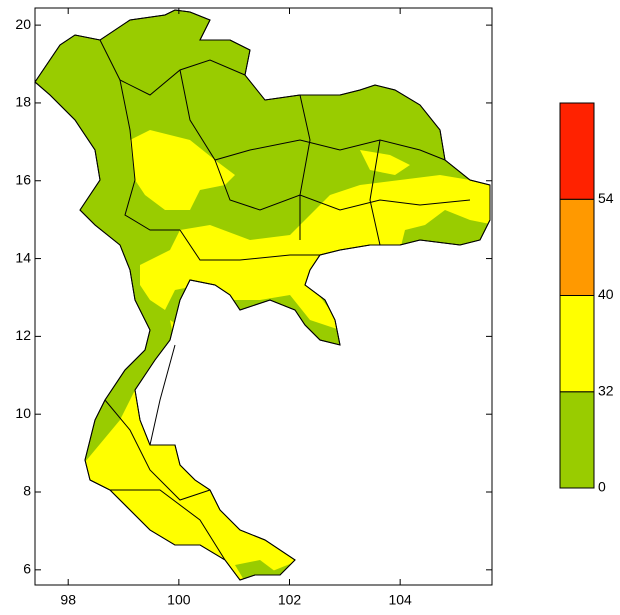  Describe the element at coordinates (602, 487) in the screenshot. I see `colorbar-label: 0` at that location.